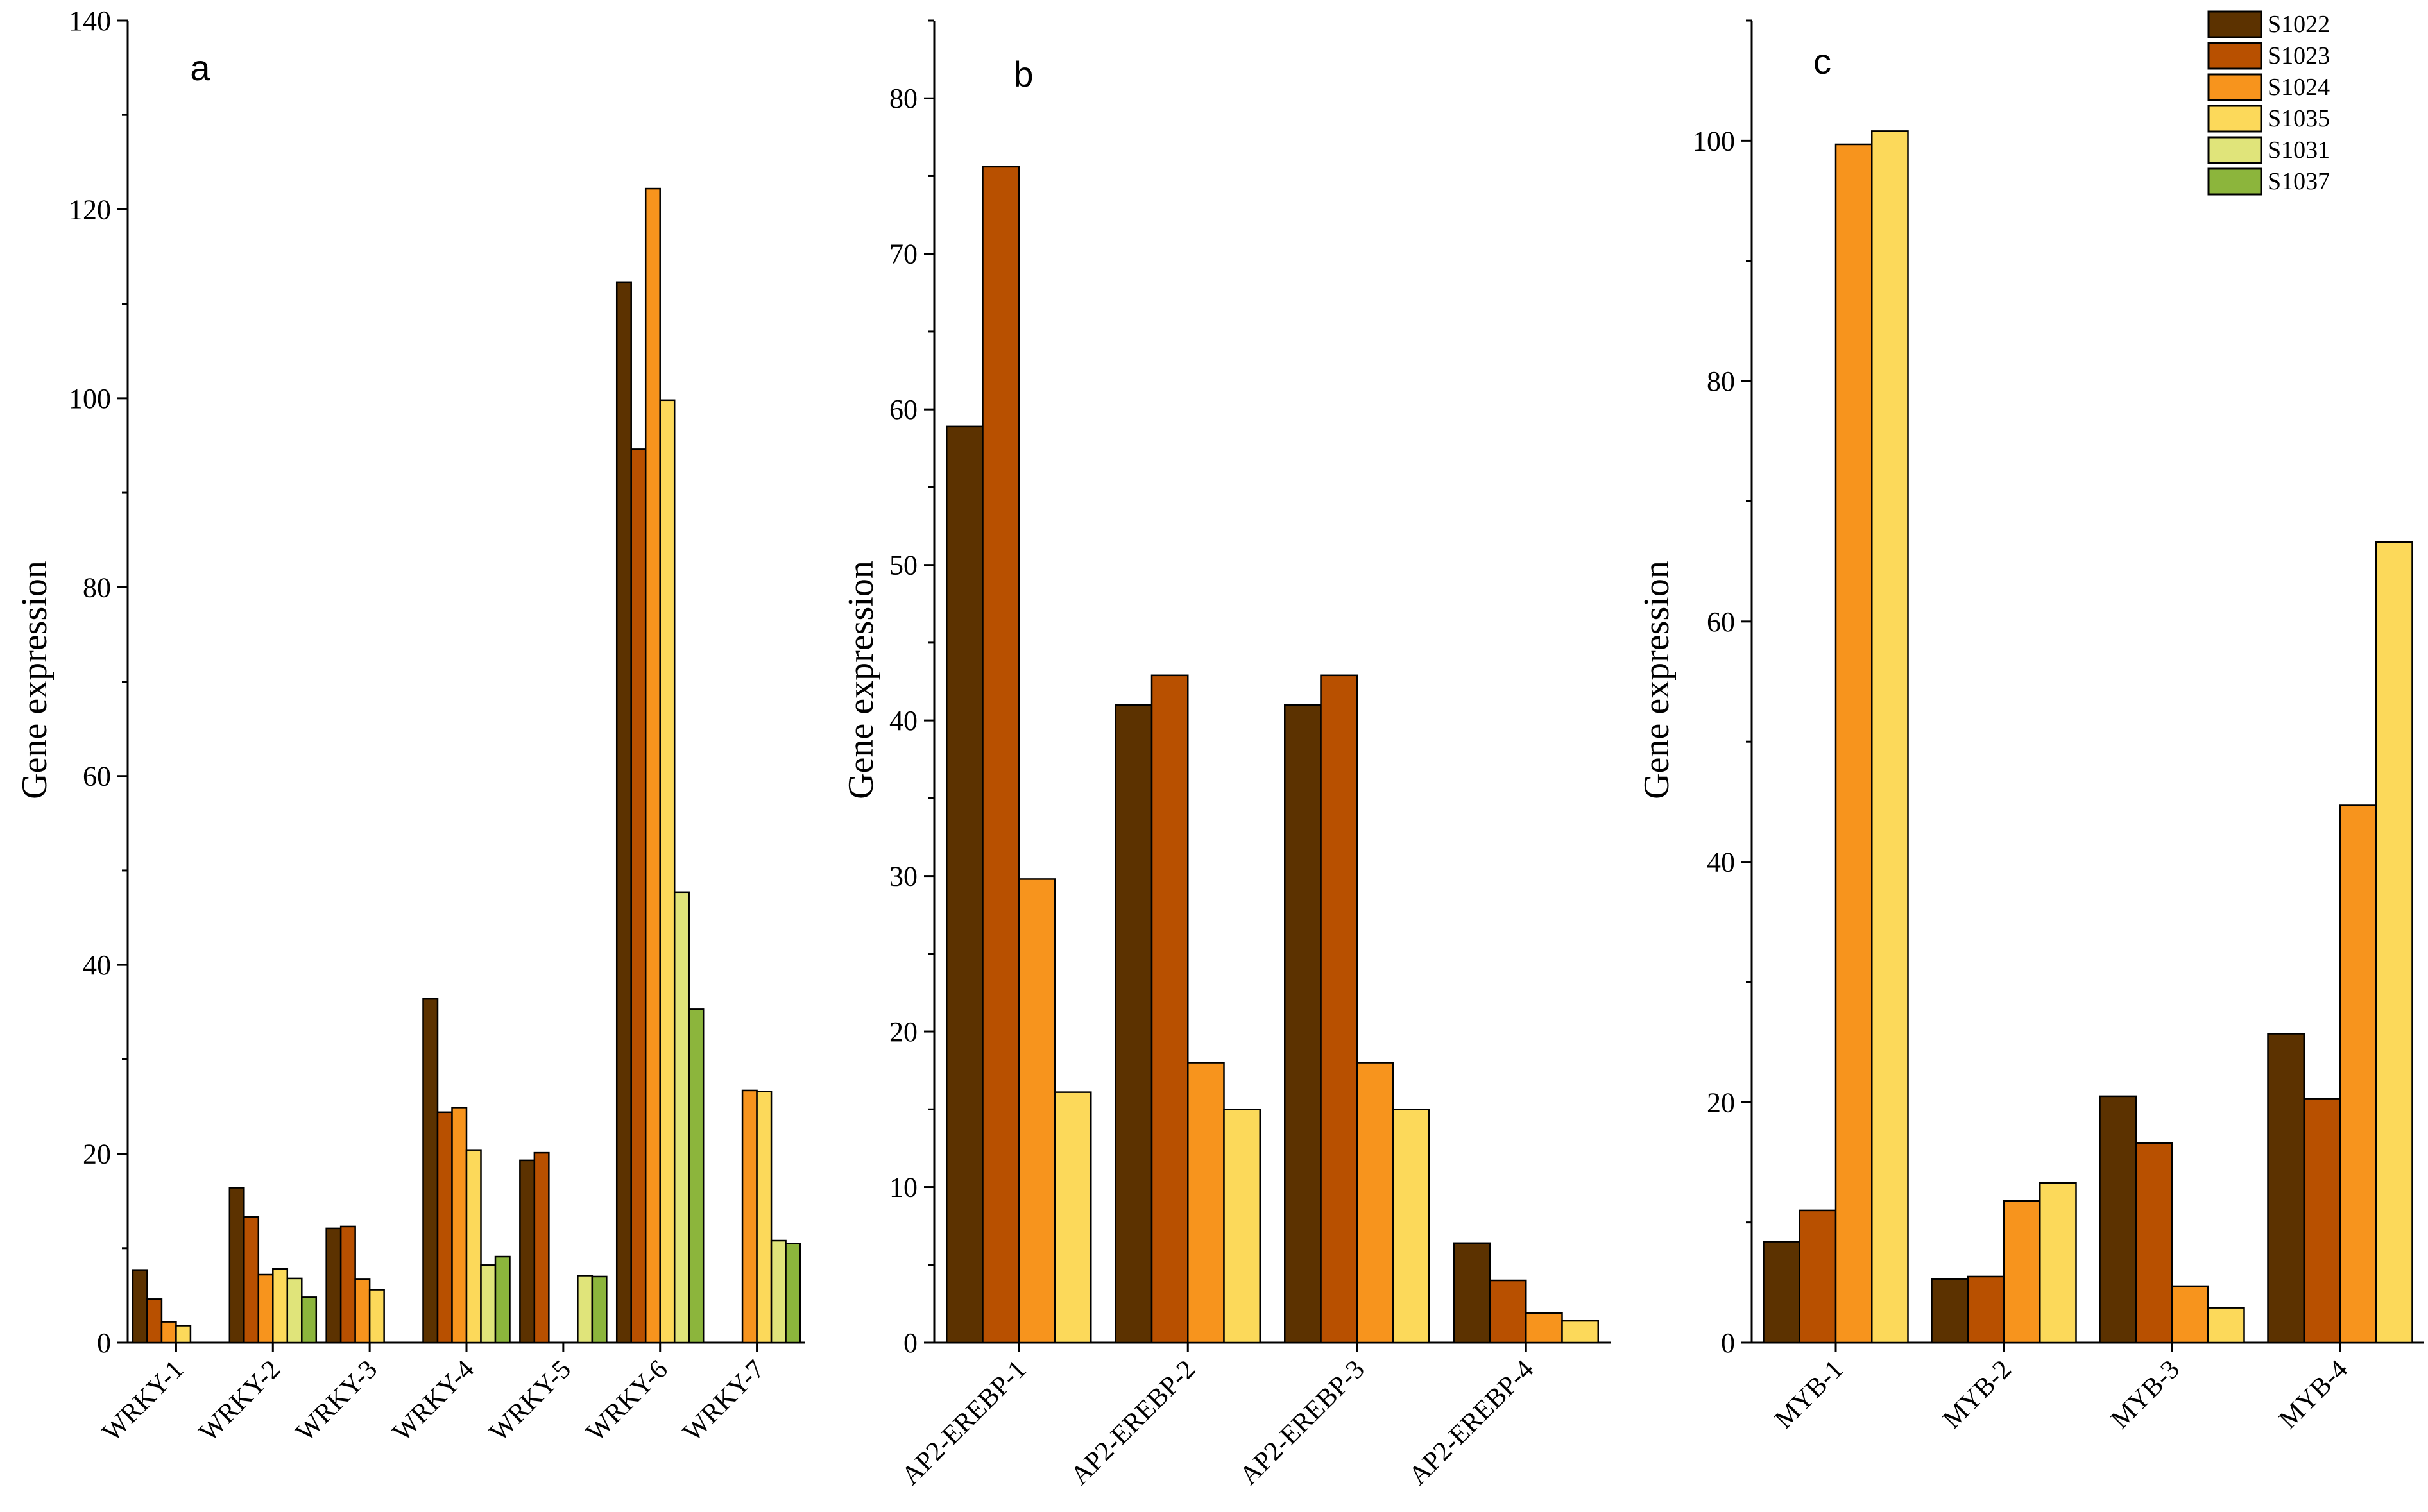  Describe the element at coordinates (1073, 1217) in the screenshot. I see `bar-AP2-EREBP-1-S1035` at that location.